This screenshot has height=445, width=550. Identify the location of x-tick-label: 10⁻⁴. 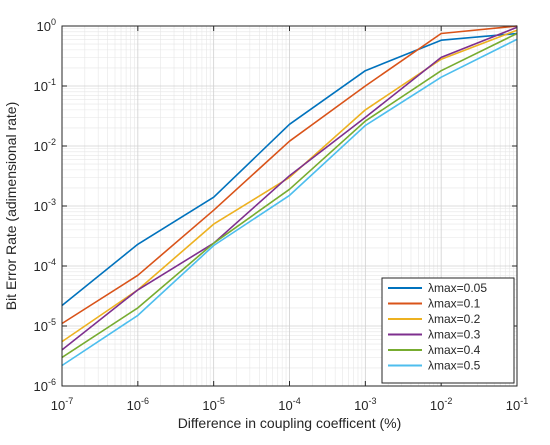
(289, 404).